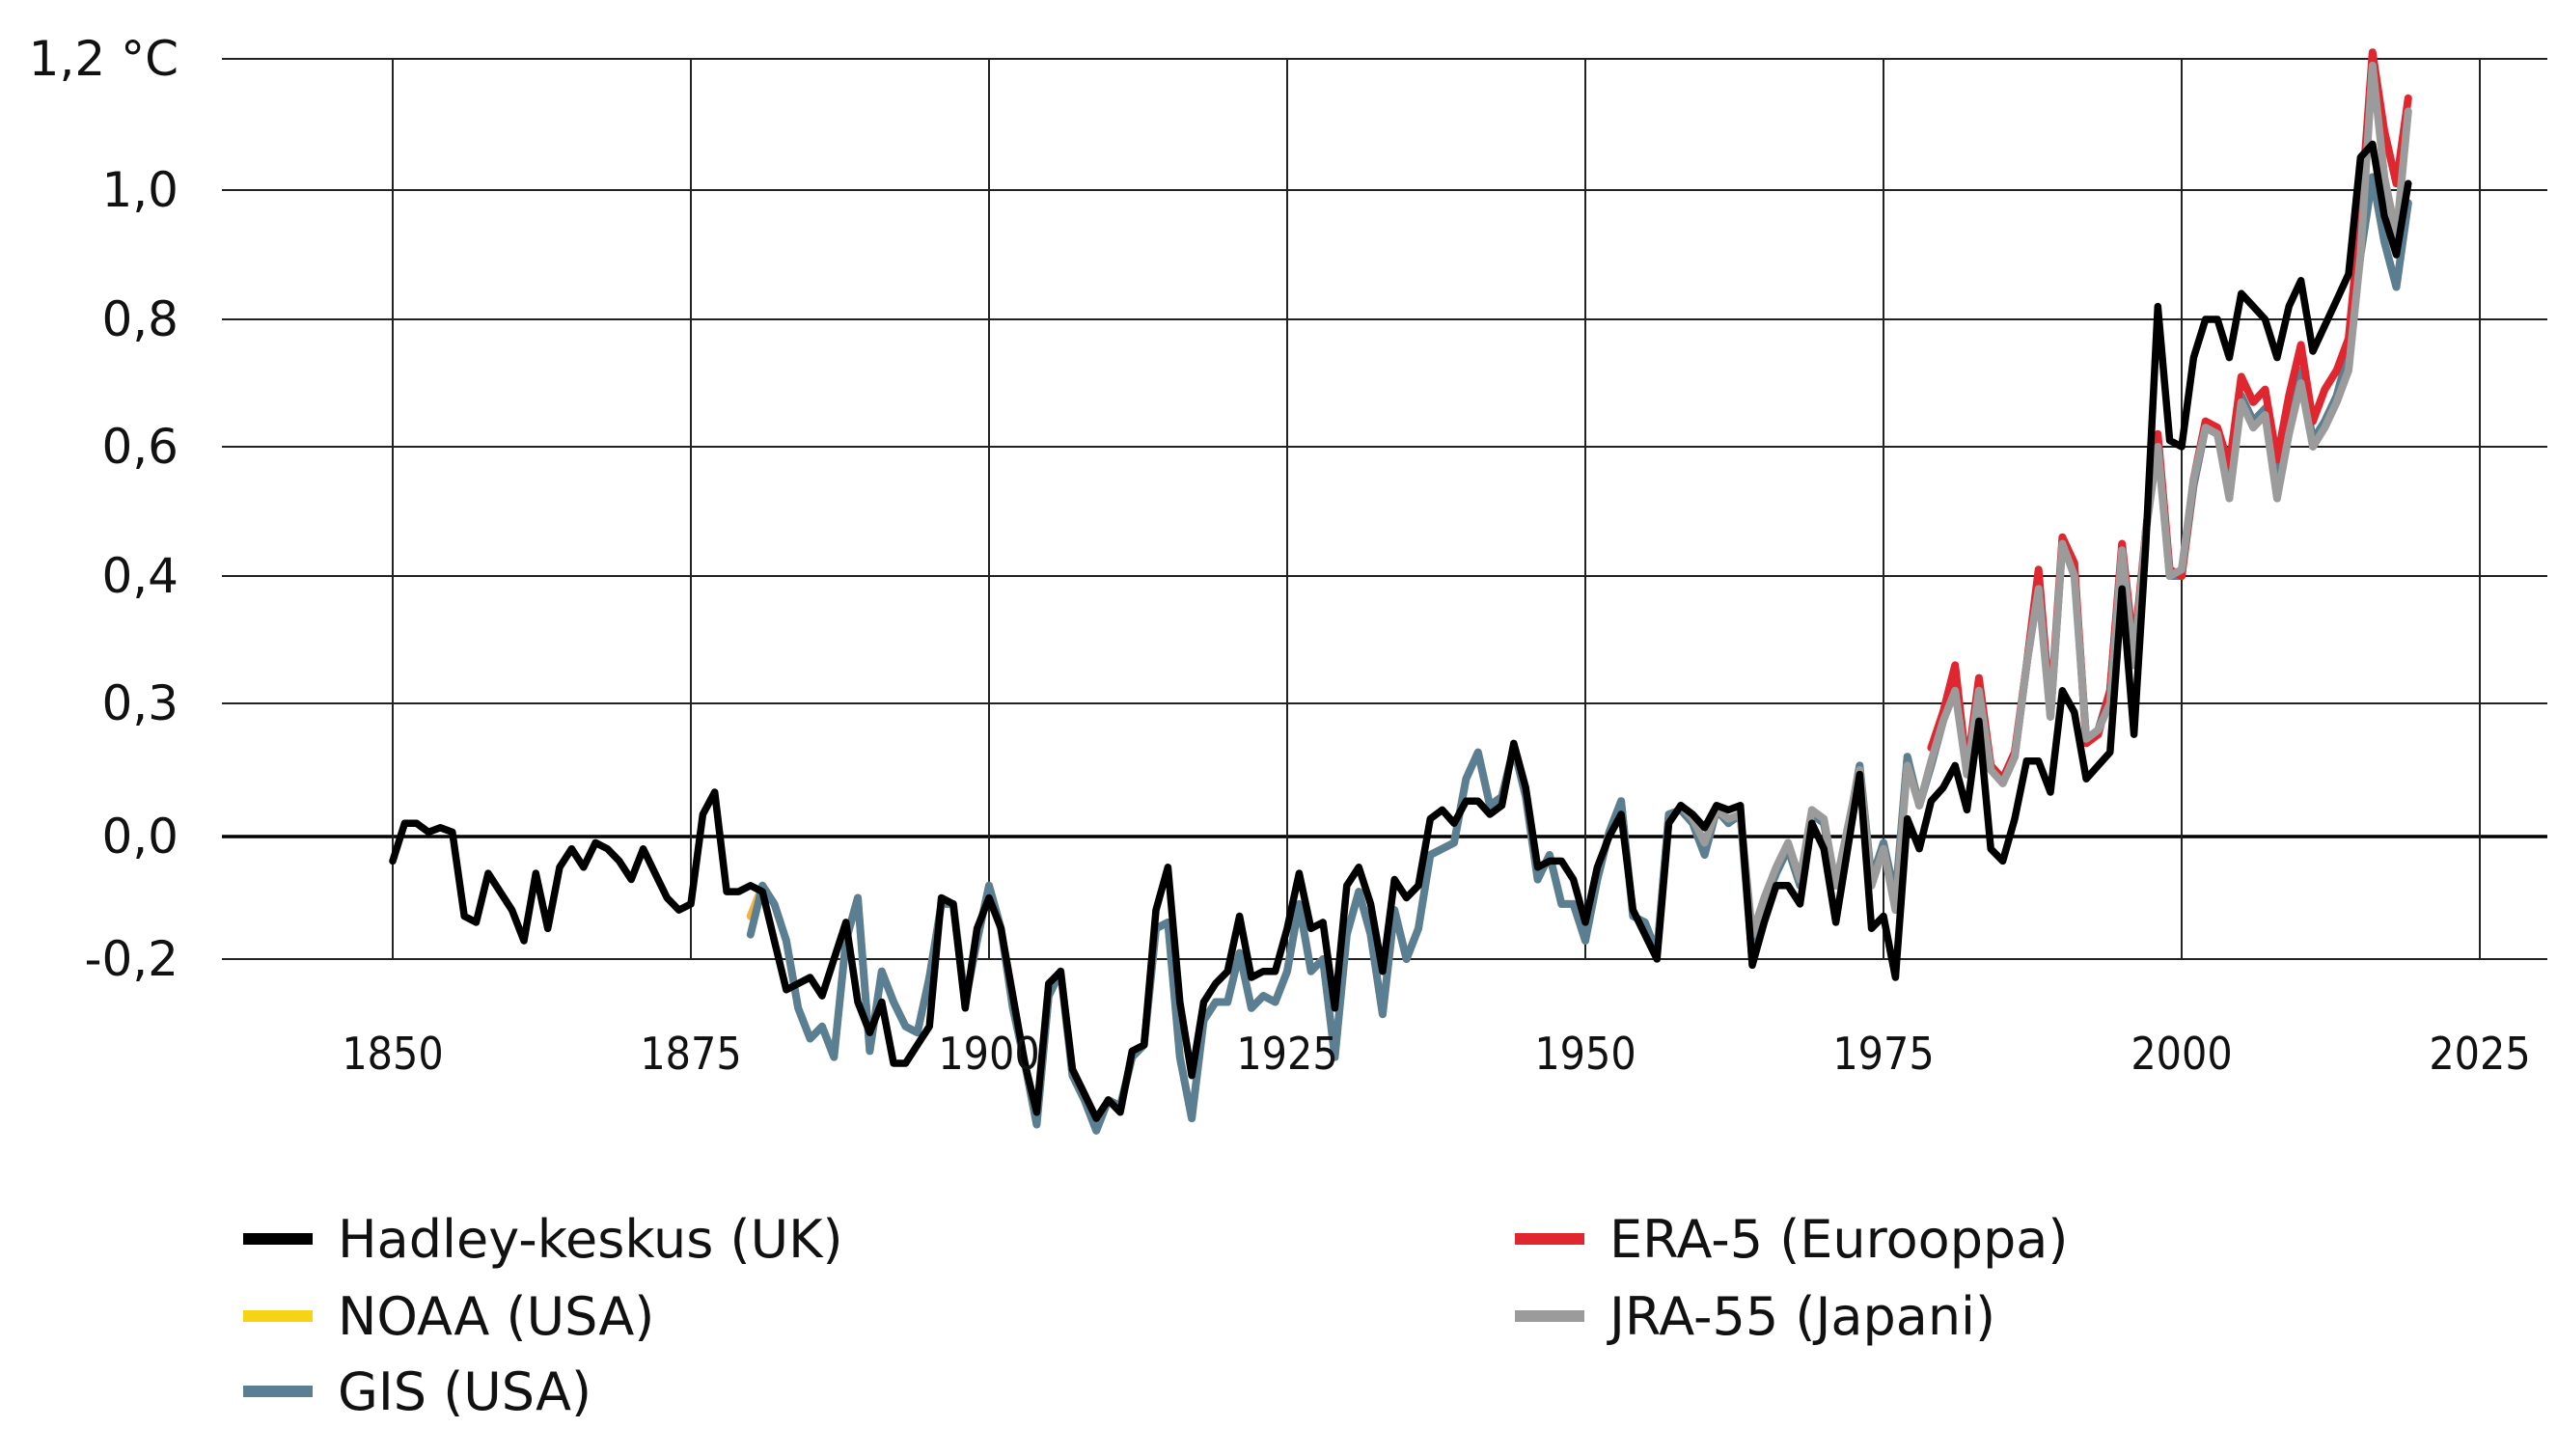 This screenshot has width=2557, height=1456. Describe the element at coordinates (140, 319) in the screenshot. I see `y-tick-label: 0,8` at that location.